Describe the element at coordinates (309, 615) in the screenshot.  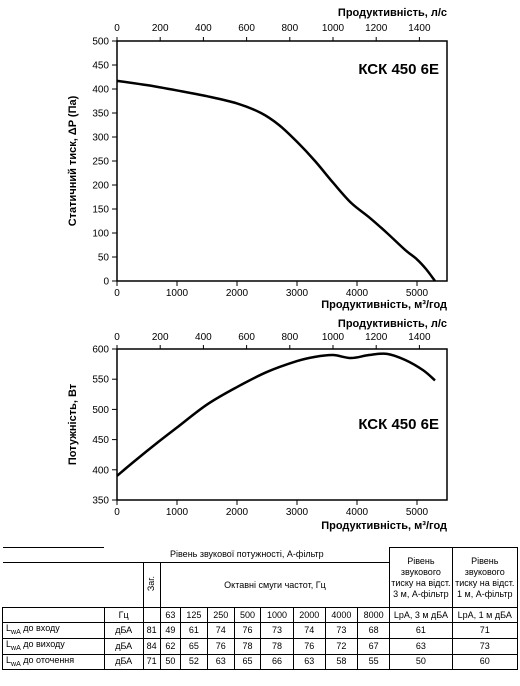
I see `freq-header: 2000` at that location.